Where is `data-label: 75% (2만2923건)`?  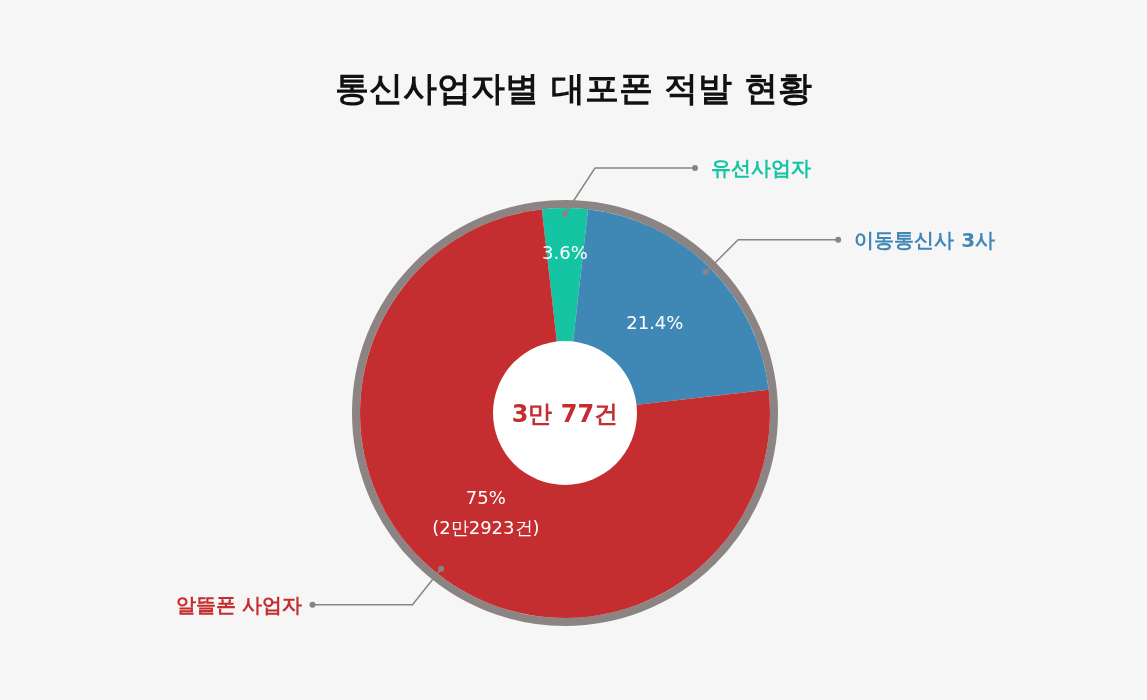
data-label: 75% (2만2923건) is located at coordinates (486, 513).